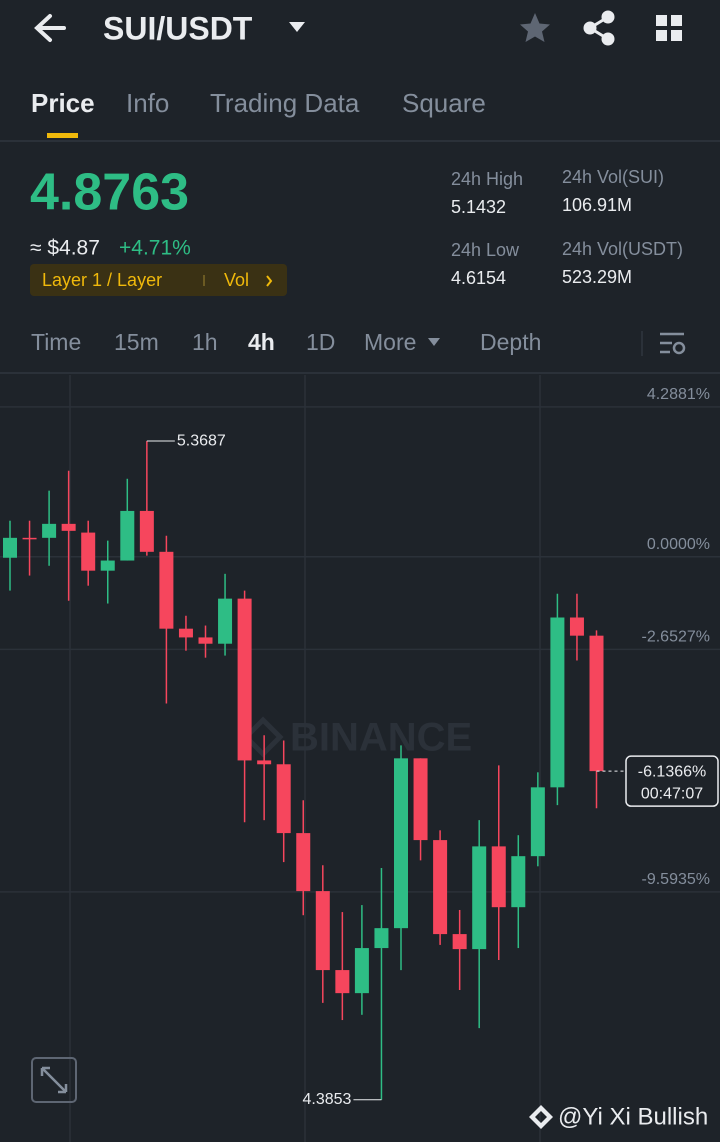 The width and height of the screenshot is (720, 1142). Describe the element at coordinates (669, 28) in the screenshot. I see `menu-icon` at that location.